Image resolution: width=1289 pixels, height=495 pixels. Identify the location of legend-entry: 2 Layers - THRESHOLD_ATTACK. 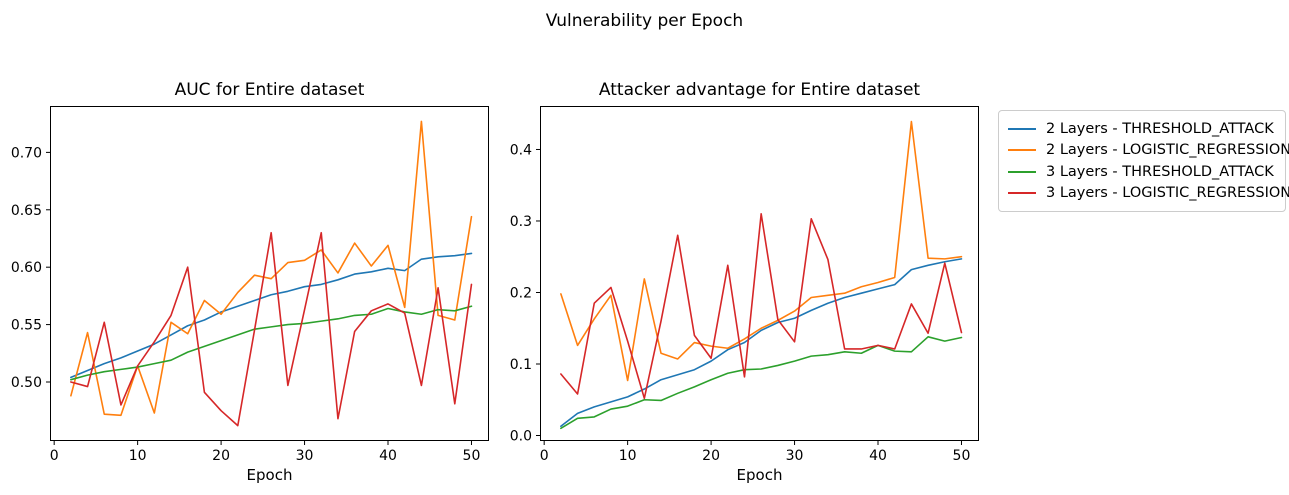
(1141, 129).